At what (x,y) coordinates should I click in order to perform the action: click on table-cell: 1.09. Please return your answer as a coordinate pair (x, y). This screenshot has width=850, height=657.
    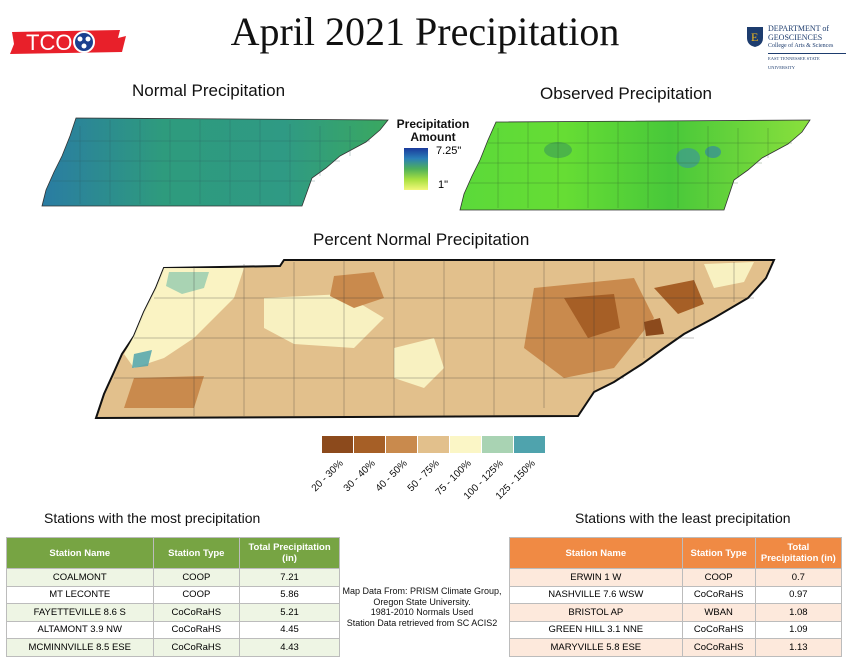
    Looking at the image, I should click on (798, 629).